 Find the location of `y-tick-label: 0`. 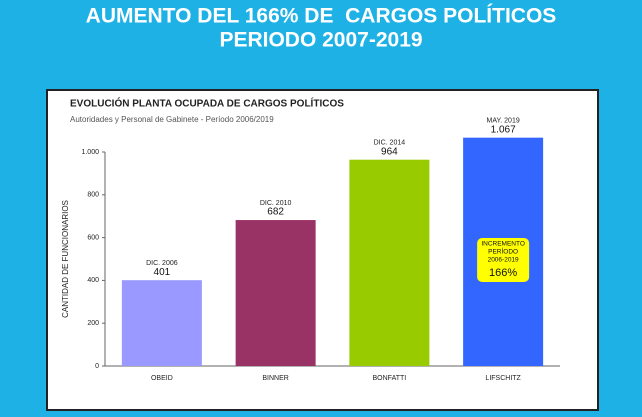

y-tick-label: 0 is located at coordinates (97, 366).